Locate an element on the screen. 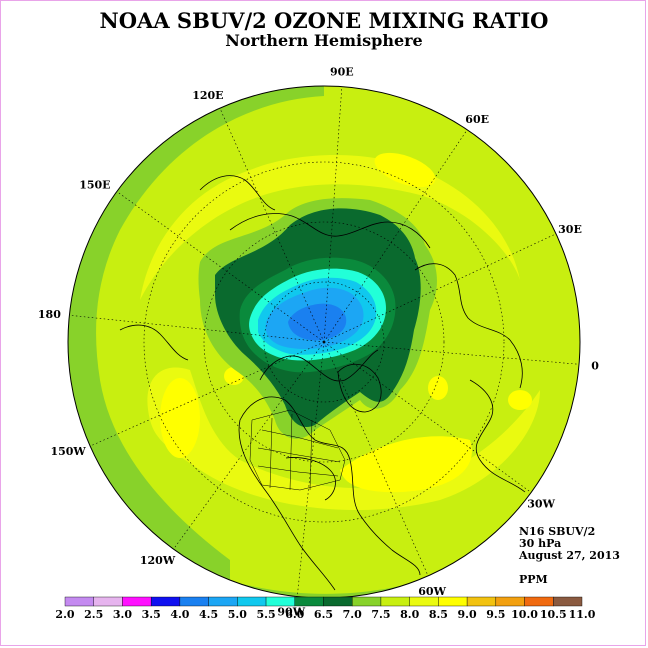  coastline-scandinavia is located at coordinates (468, 326).